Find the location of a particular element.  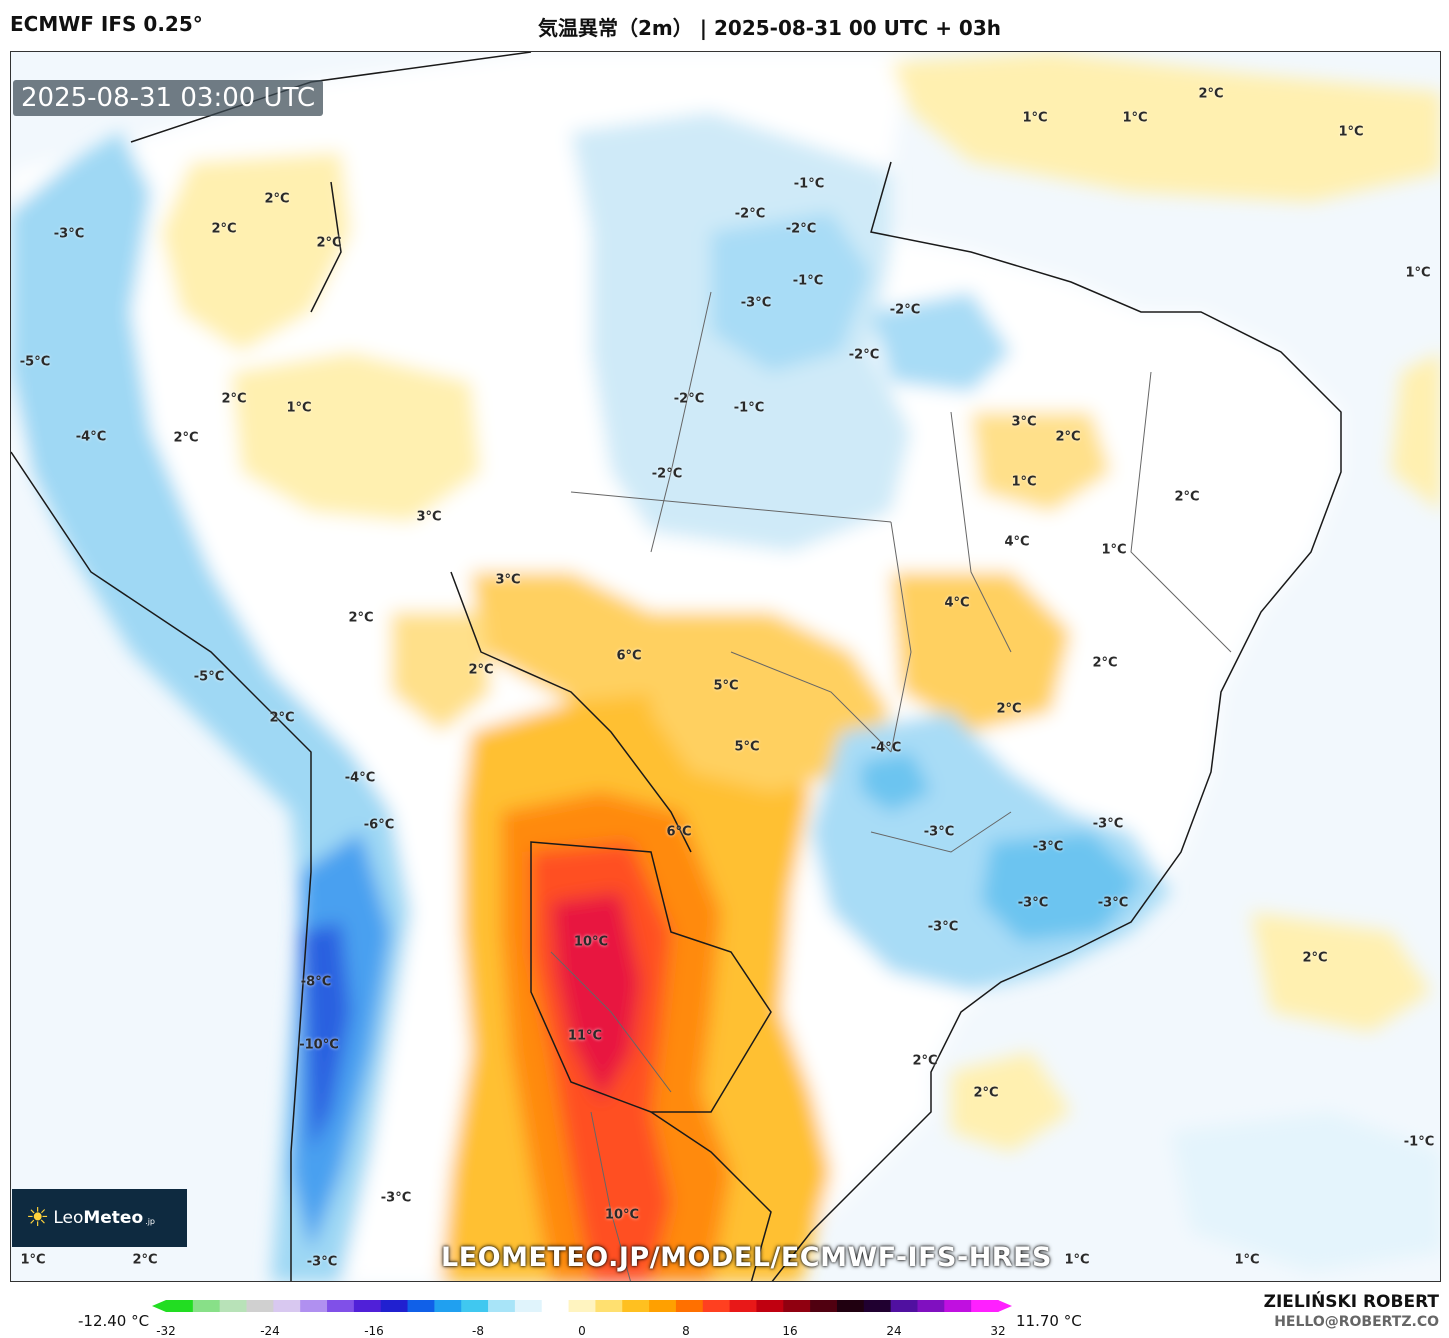

logo-bold: Meteo is located at coordinates (113, 1218).